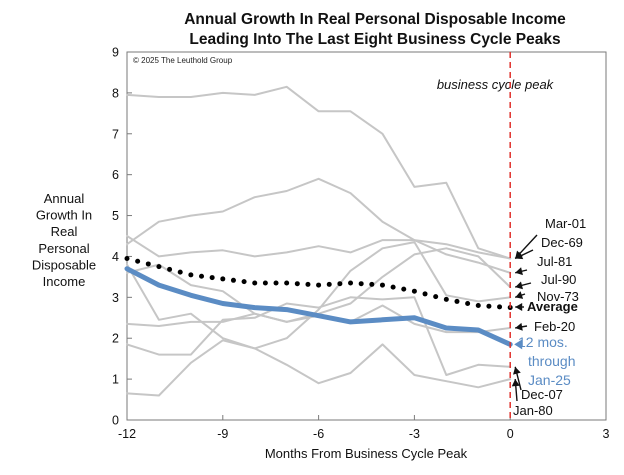  I want to click on annotation-label-average: Average, so click(552, 306).